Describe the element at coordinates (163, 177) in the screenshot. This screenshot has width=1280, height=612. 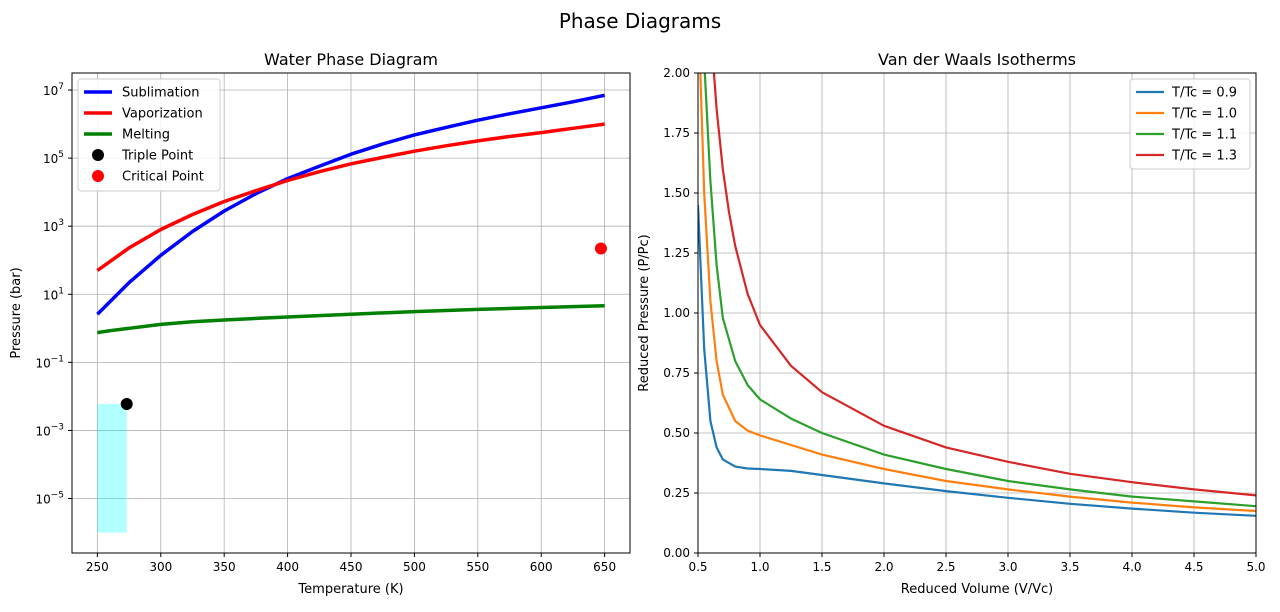
I see `legend-label: Critical Point` at that location.